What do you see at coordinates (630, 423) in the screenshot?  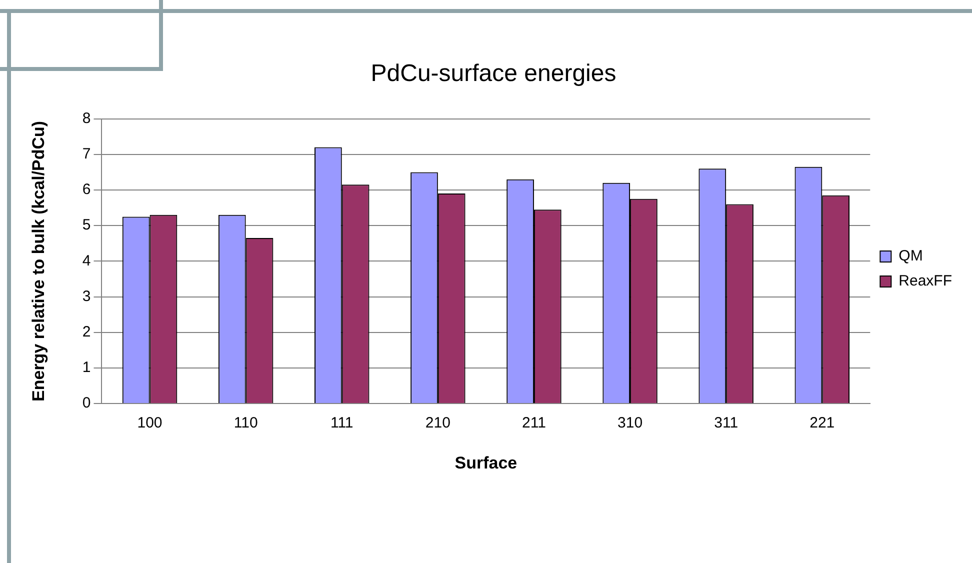 I see `x-tick-label: 310` at bounding box center [630, 423].